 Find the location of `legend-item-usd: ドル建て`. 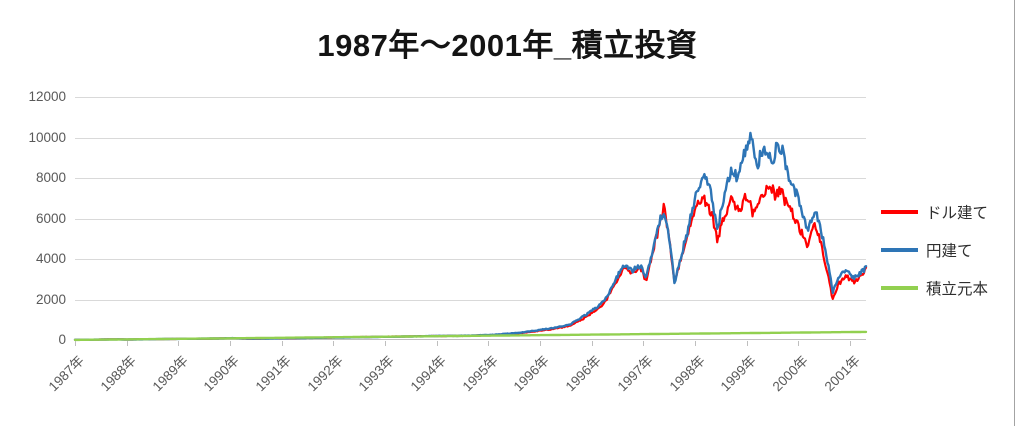

legend-item-usd: ドル建て is located at coordinates (934, 212).